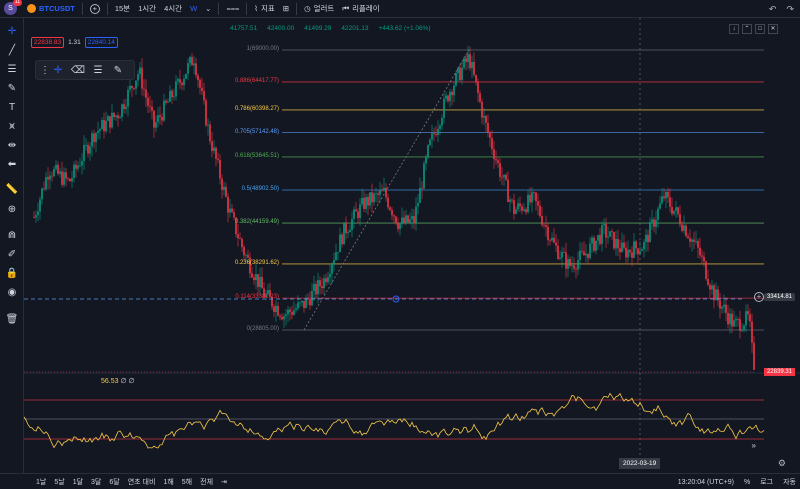  I want to click on indicators-button: ⌇ 지표, so click(264, 9).